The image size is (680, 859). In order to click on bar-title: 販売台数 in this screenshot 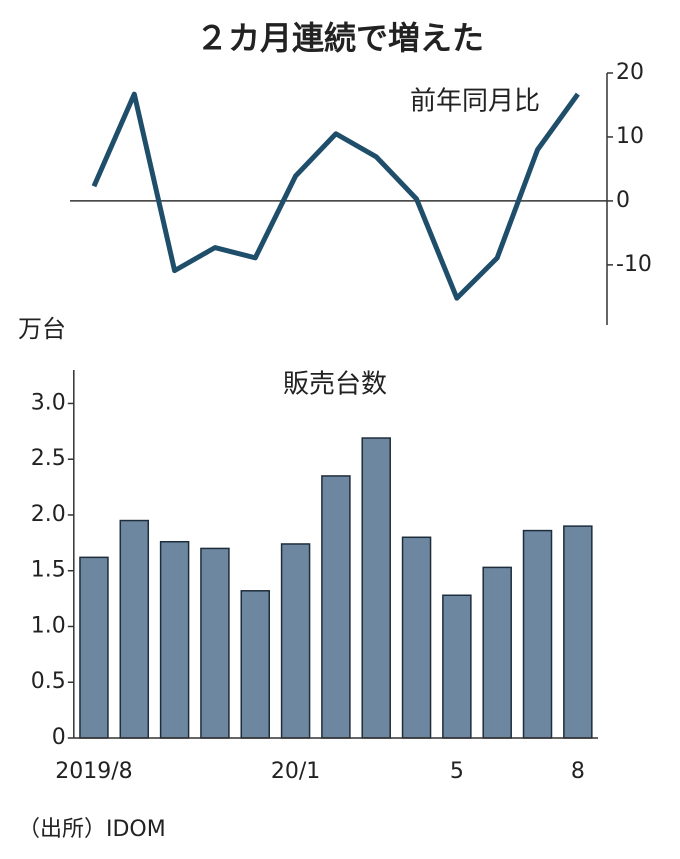, I will do `click(335, 385)`.